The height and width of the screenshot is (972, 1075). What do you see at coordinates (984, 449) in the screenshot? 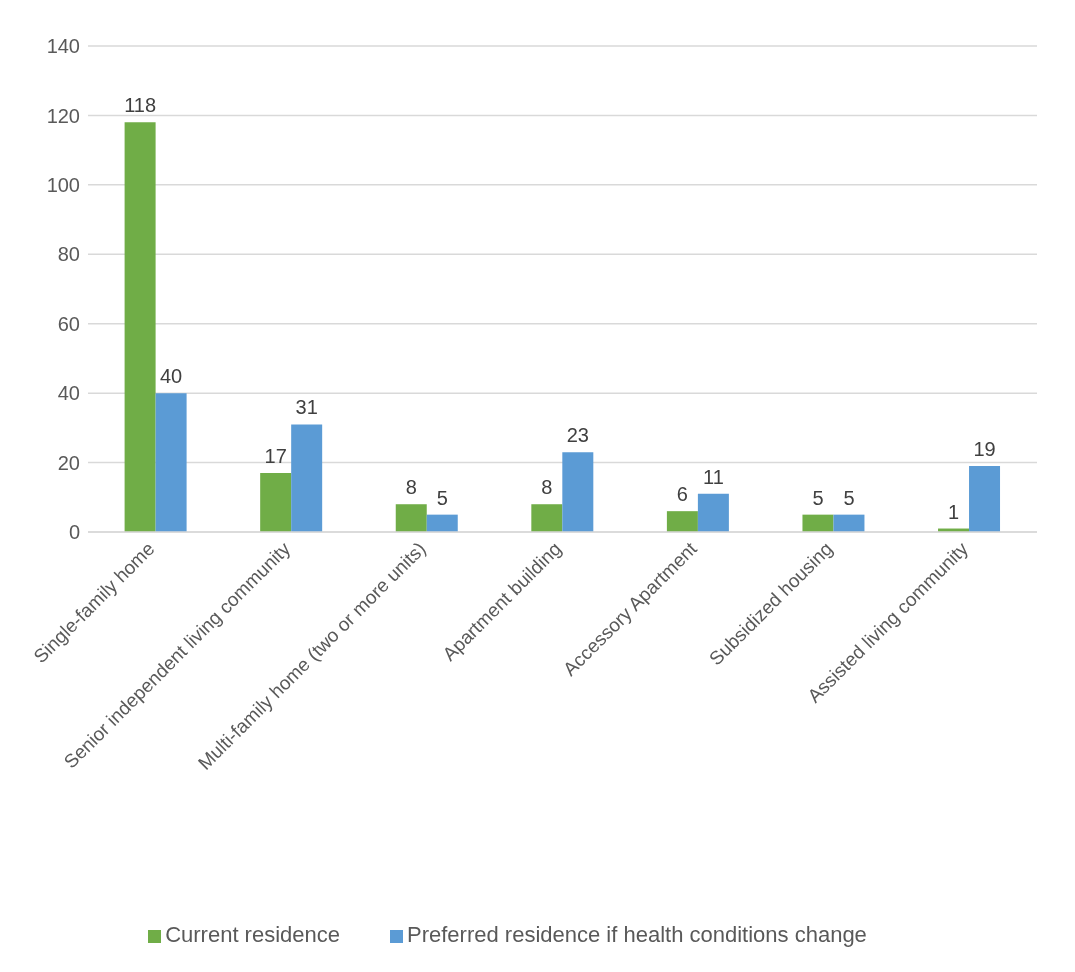
I see `data-label: 19` at bounding box center [984, 449].